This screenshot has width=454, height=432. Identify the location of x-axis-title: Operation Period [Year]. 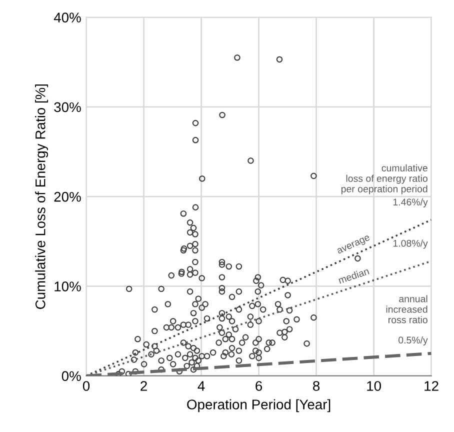
(258, 405).